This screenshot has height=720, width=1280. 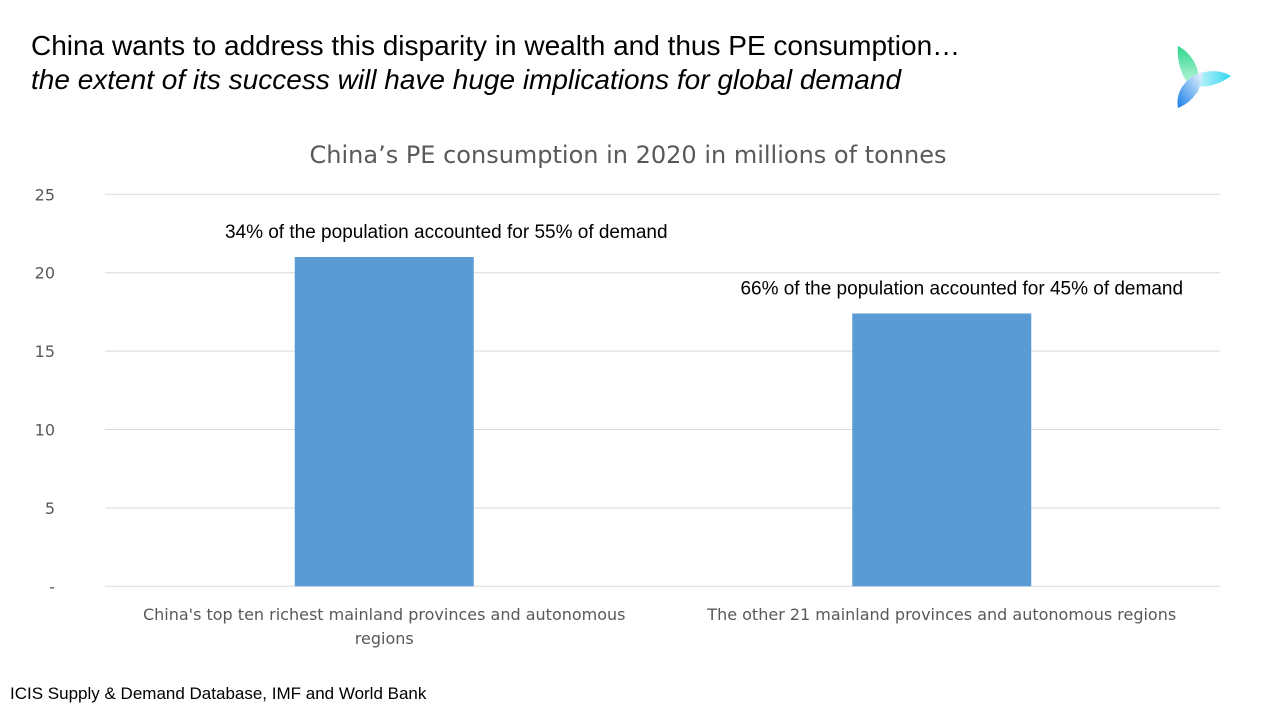 What do you see at coordinates (45, 194) in the screenshot?
I see `y-tick-label: 25` at bounding box center [45, 194].